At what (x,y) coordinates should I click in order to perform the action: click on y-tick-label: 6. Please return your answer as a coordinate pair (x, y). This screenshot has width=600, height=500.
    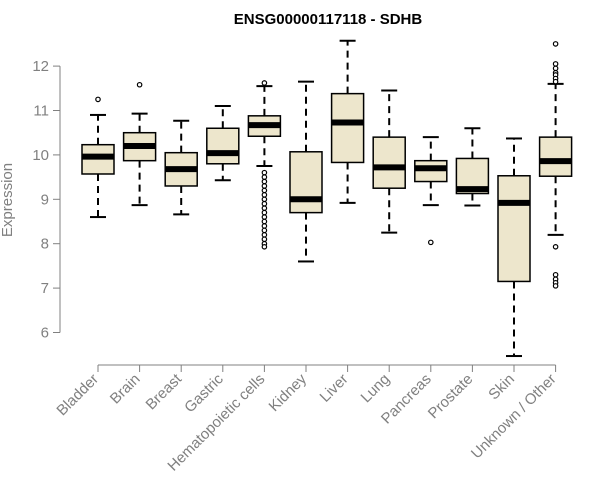
    Looking at the image, I should click on (45, 333).